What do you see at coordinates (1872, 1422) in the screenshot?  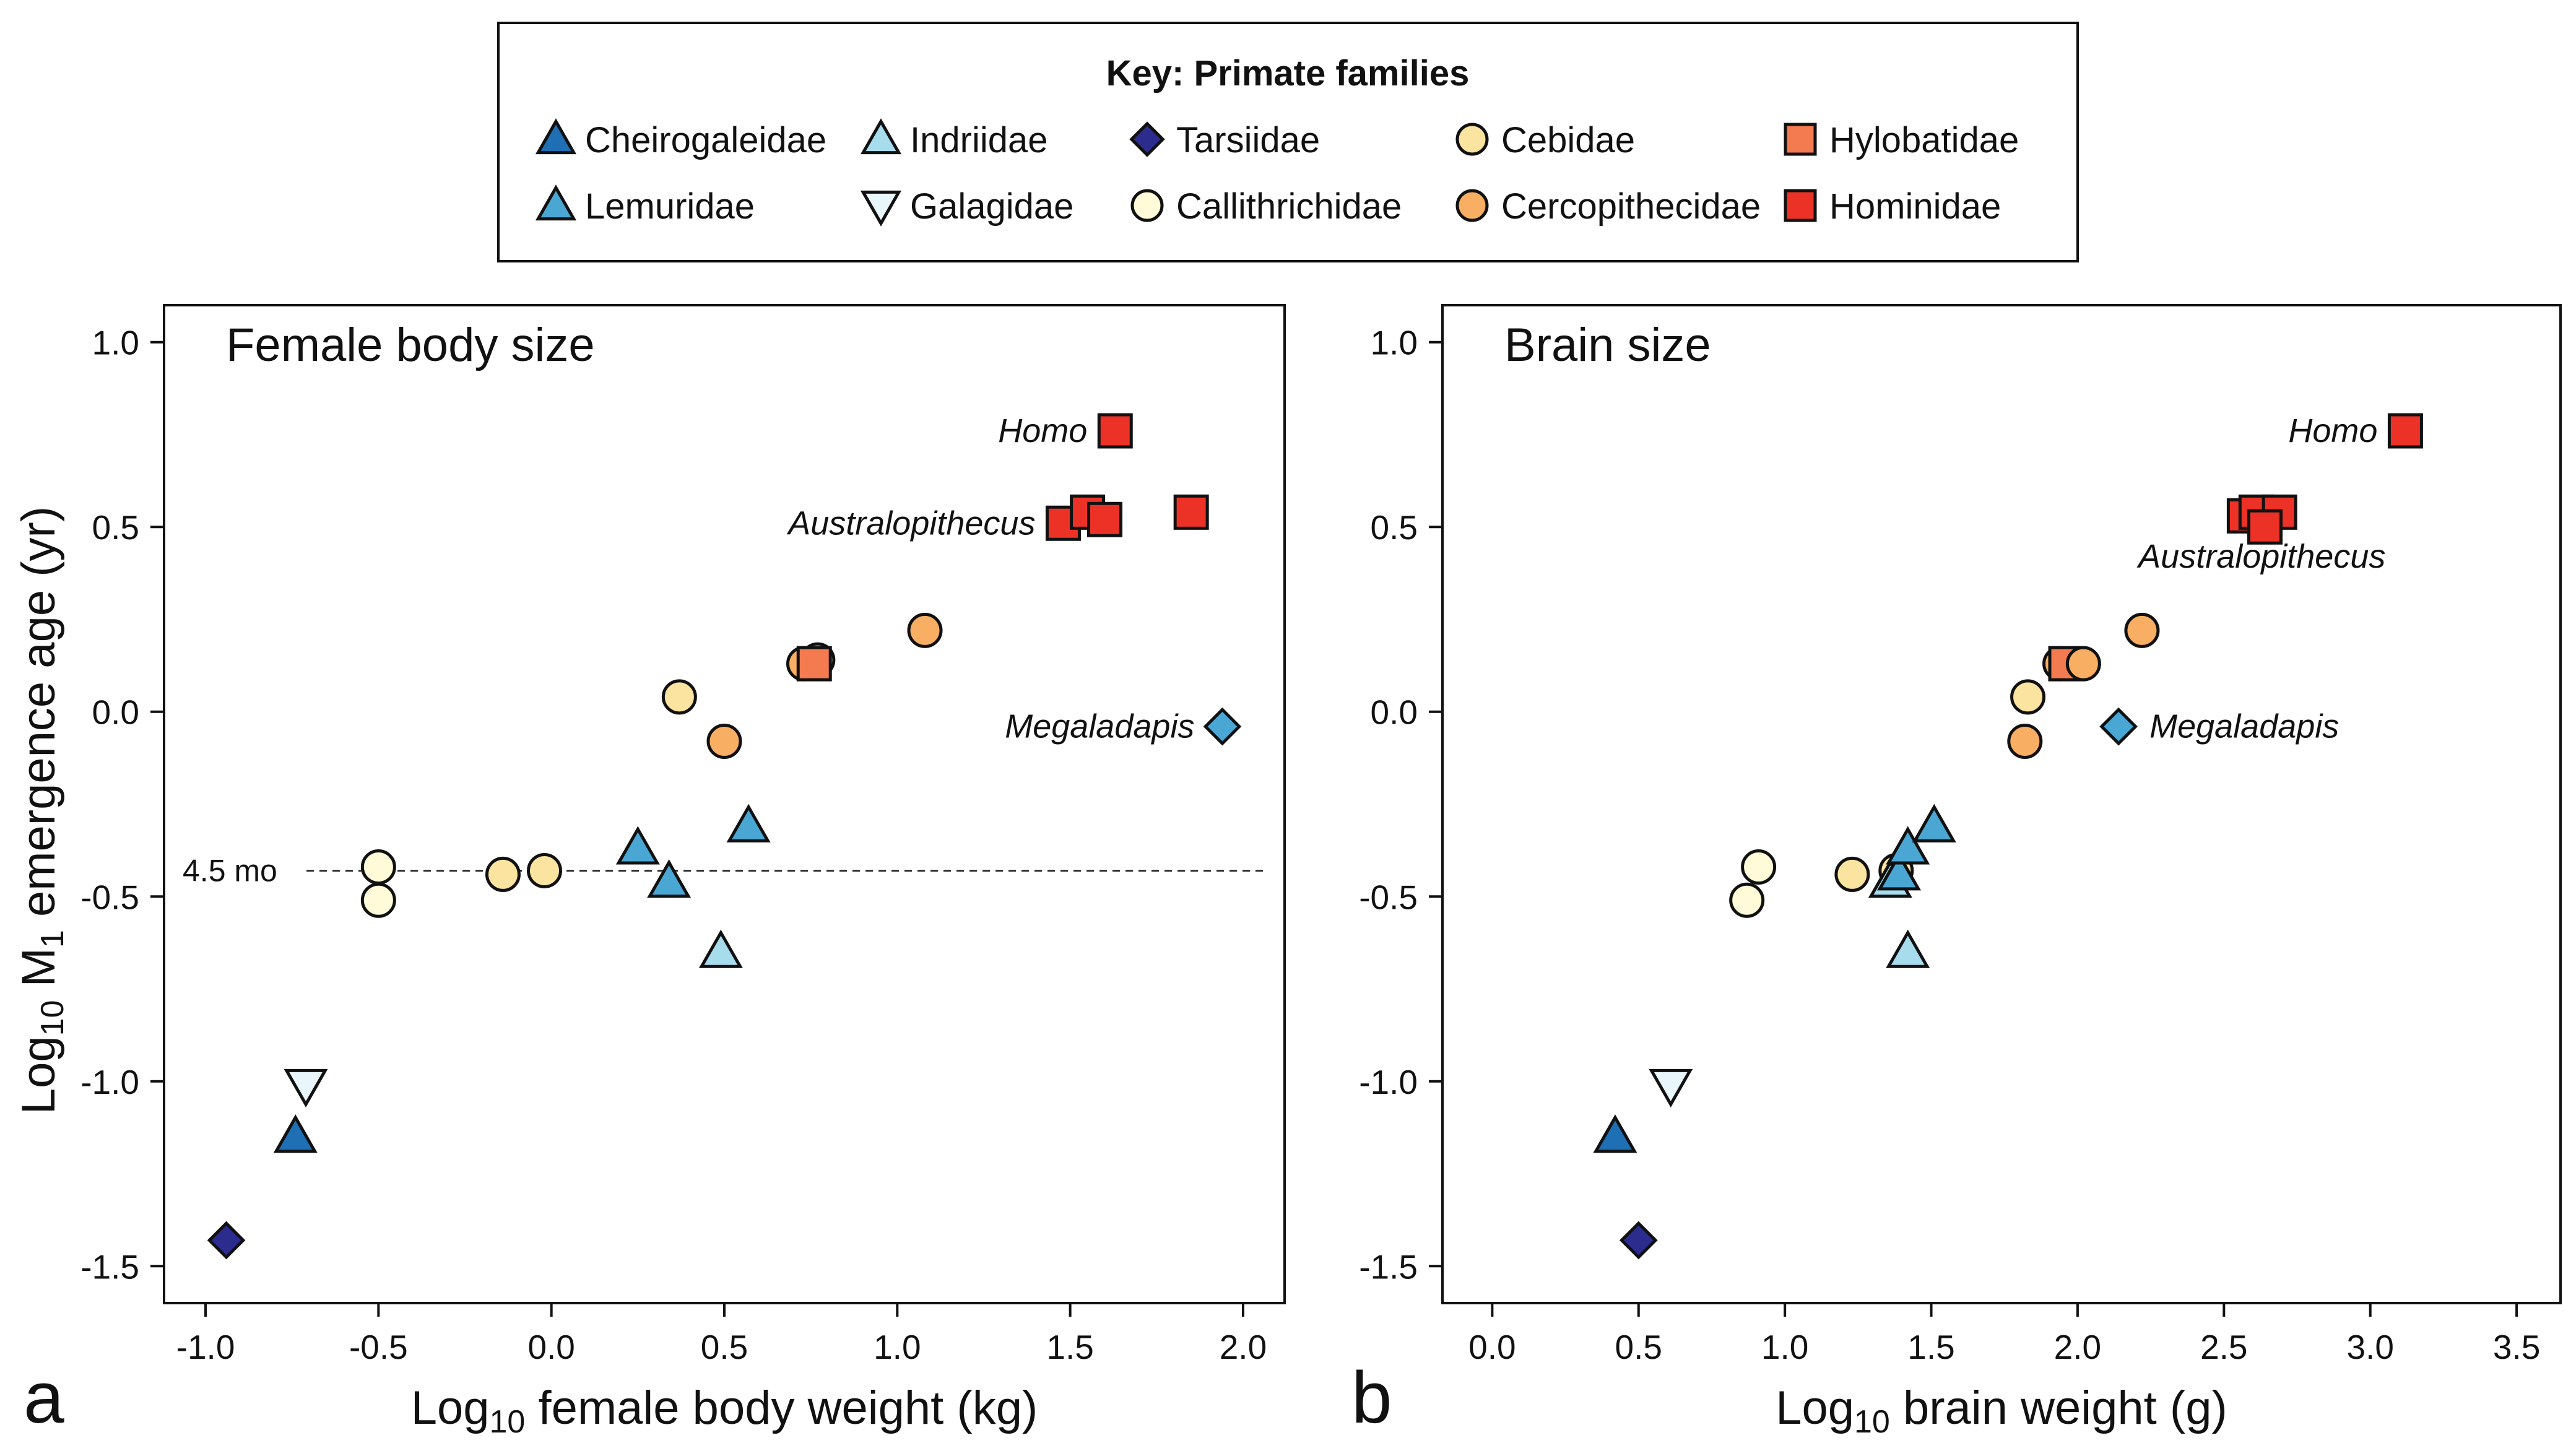 I see `x-title-b-sub: 10` at bounding box center [1872, 1422].